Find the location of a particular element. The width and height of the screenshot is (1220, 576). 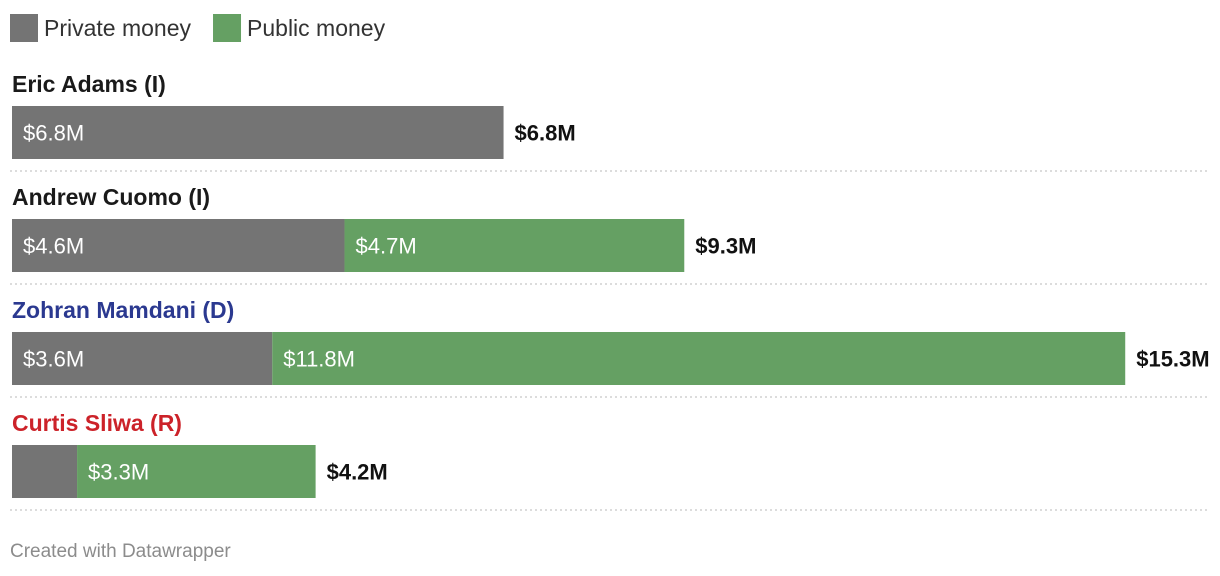

legend-swatch-public is located at coordinates (227, 28).